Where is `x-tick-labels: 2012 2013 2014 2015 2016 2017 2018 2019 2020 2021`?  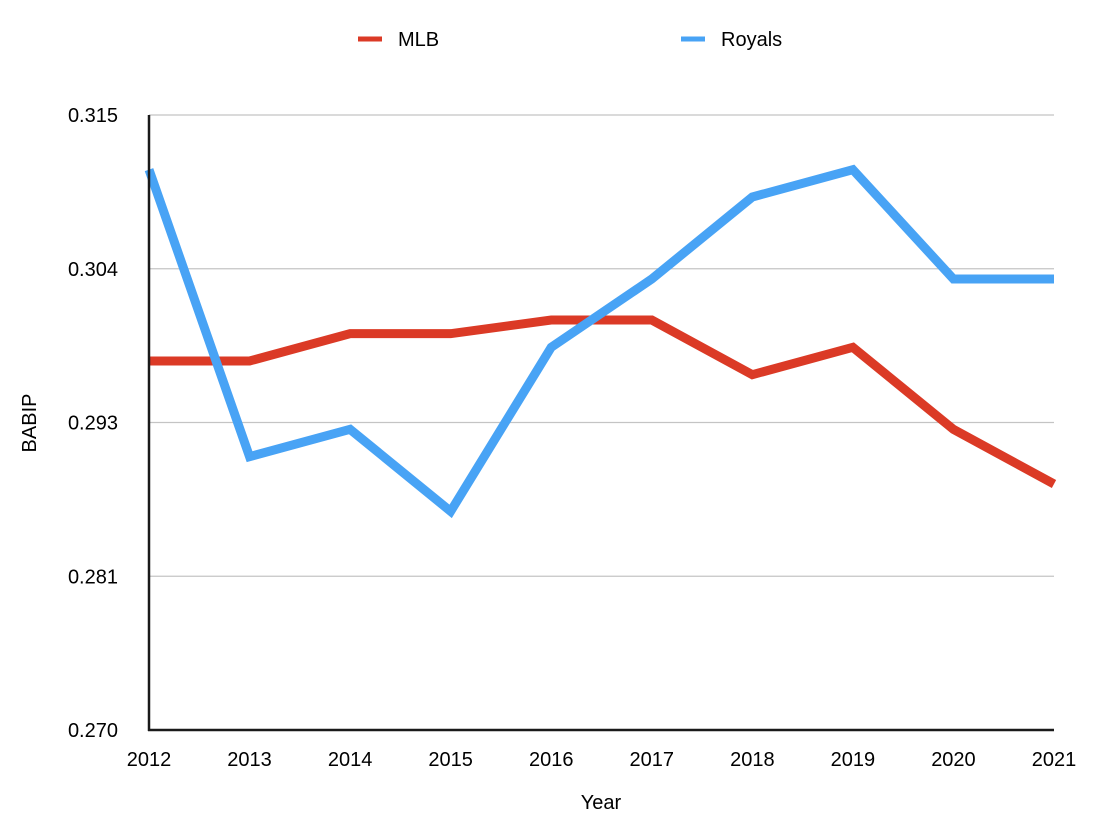
x-tick-labels: 2012 2013 2014 2015 2016 2017 2018 2019 2020 2021 is located at coordinates (602, 760).